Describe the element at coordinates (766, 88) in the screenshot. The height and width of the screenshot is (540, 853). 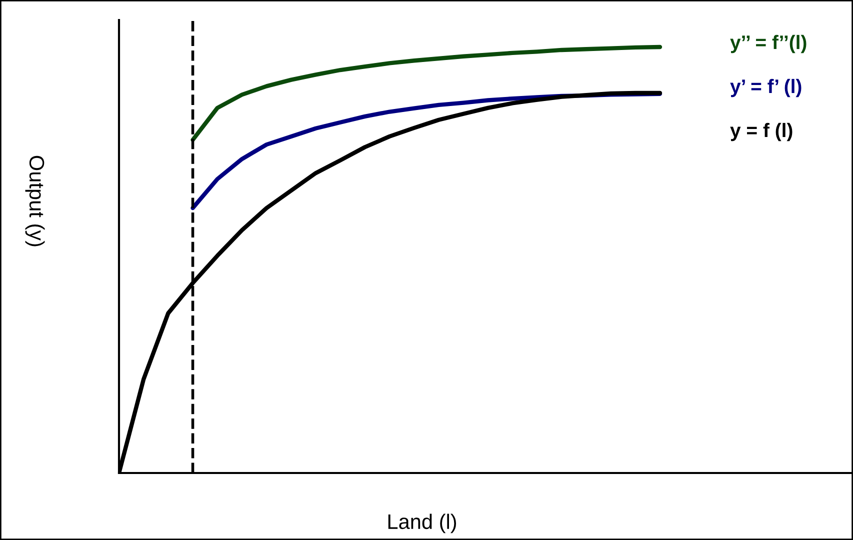
I see `text: y’ = f’ (l)` at that location.